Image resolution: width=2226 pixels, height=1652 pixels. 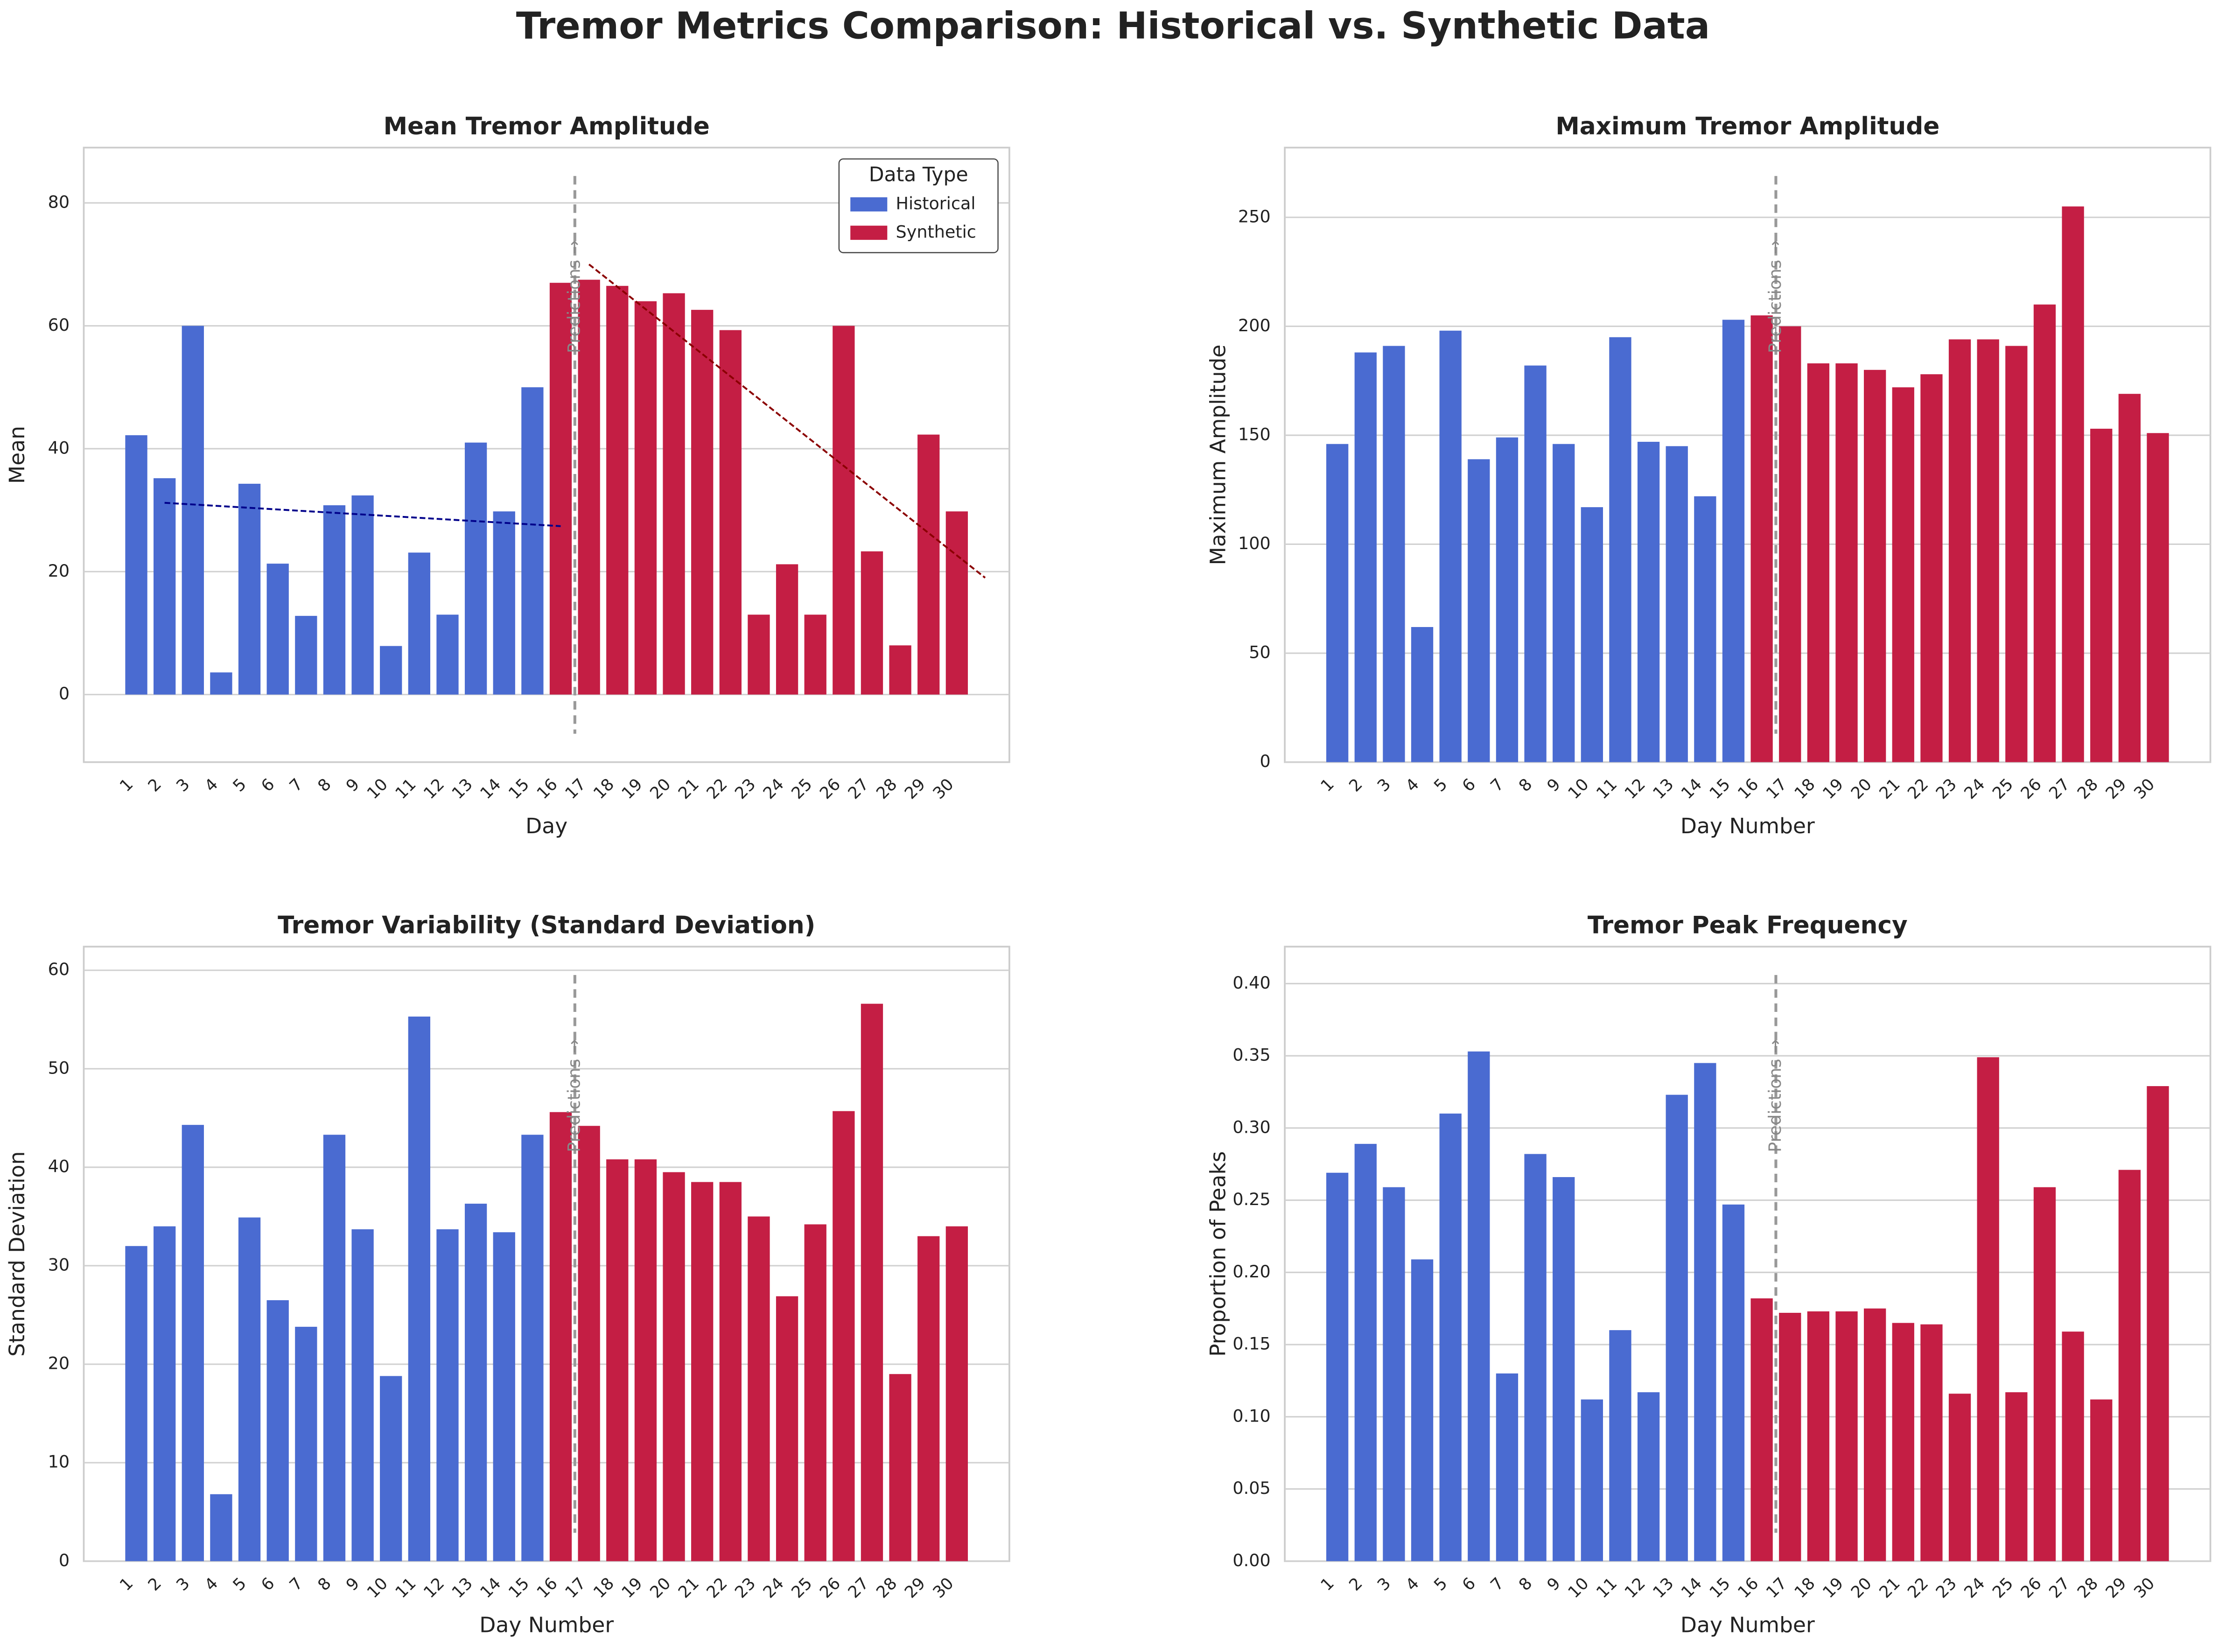 I want to click on prediction-label: Predictions →, so click(x=1775, y=1095).